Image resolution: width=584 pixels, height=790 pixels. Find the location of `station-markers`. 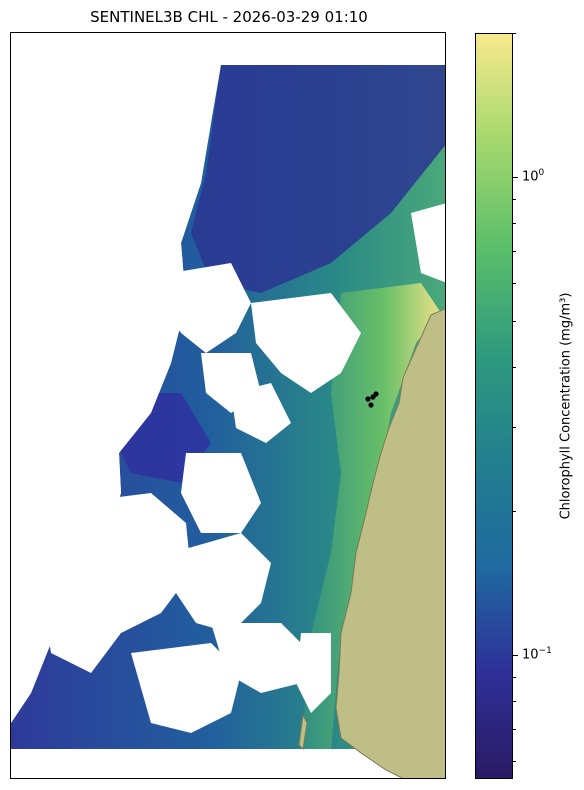

station-markers is located at coordinates (372, 399).